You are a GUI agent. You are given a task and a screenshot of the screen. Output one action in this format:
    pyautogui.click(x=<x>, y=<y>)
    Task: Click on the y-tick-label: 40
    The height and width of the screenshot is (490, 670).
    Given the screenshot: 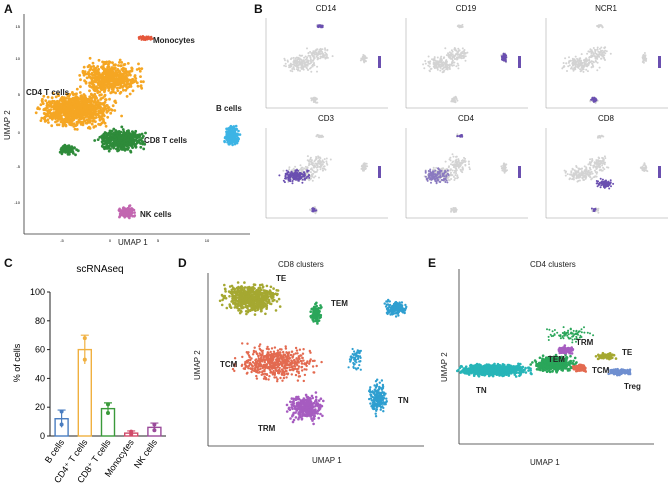 What is the action you would take?
    pyautogui.click(x=40, y=378)
    